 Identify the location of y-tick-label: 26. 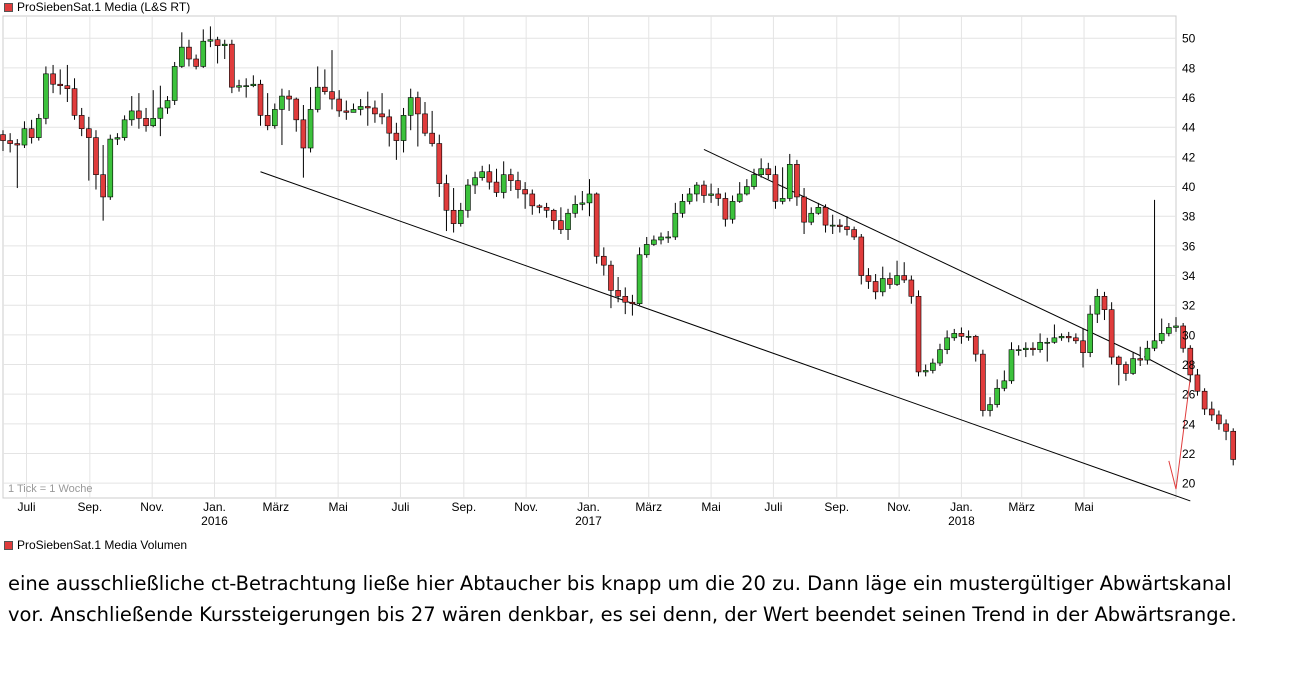
(1189, 395).